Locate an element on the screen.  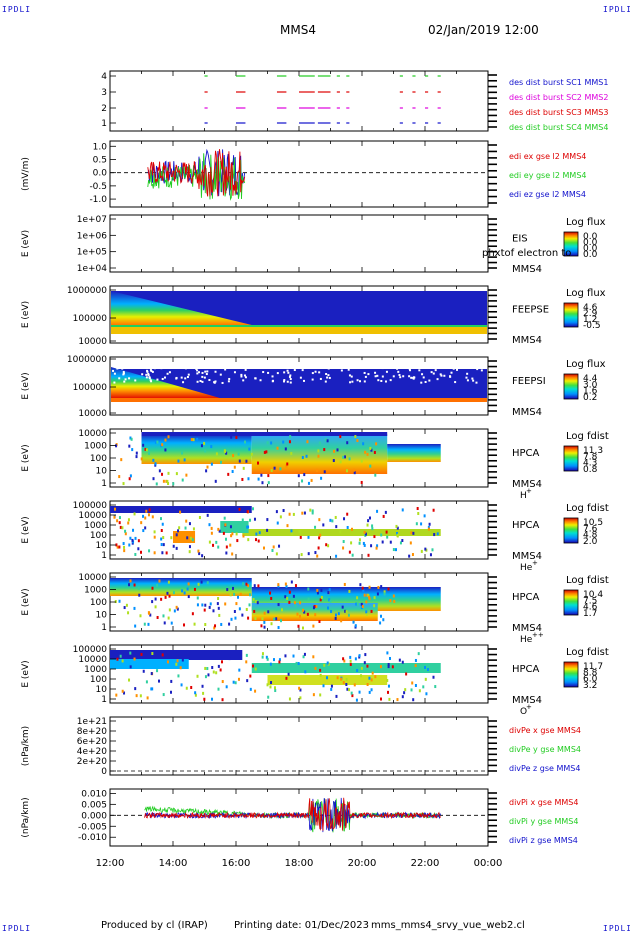
legend-entry: divPe y gse MMS4 is located at coordinates (545, 749).